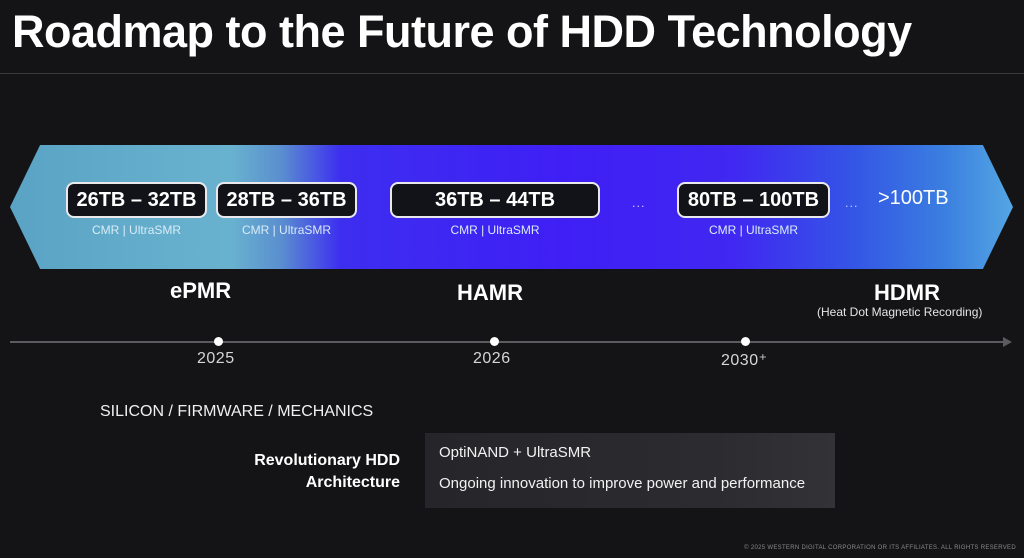 This screenshot has width=1024, height=558. What do you see at coordinates (136, 200) in the screenshot?
I see `capacity-pill-1: 26TB – 32TB` at bounding box center [136, 200].